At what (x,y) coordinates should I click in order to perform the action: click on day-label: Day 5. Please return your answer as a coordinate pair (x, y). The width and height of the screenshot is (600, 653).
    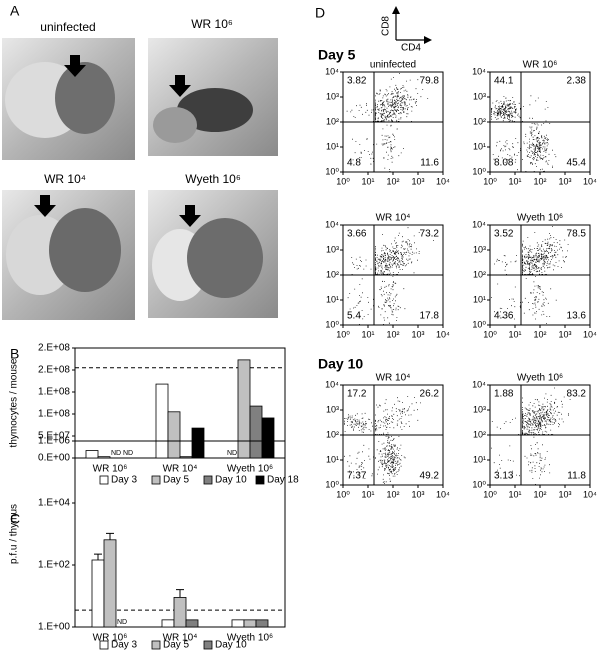
    Looking at the image, I should click on (337, 55).